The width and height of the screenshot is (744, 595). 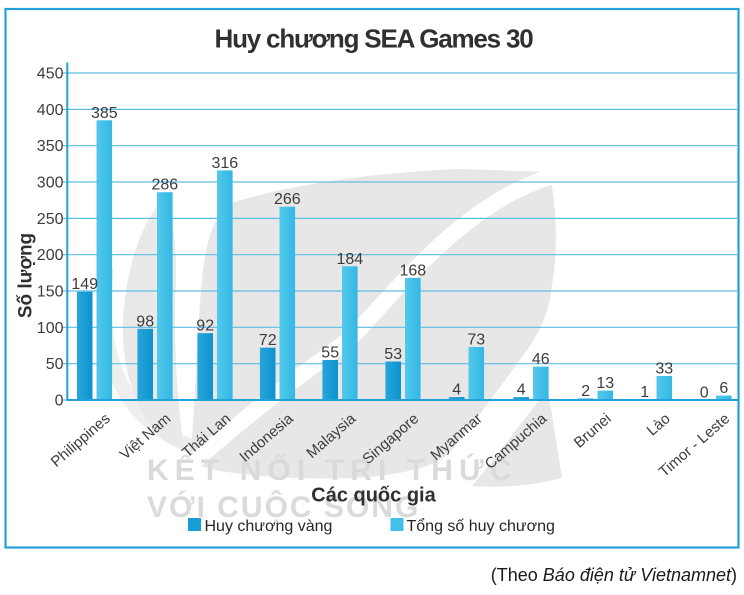 What do you see at coordinates (104, 113) in the screenshot?
I see `svg-text: 385` at bounding box center [104, 113].